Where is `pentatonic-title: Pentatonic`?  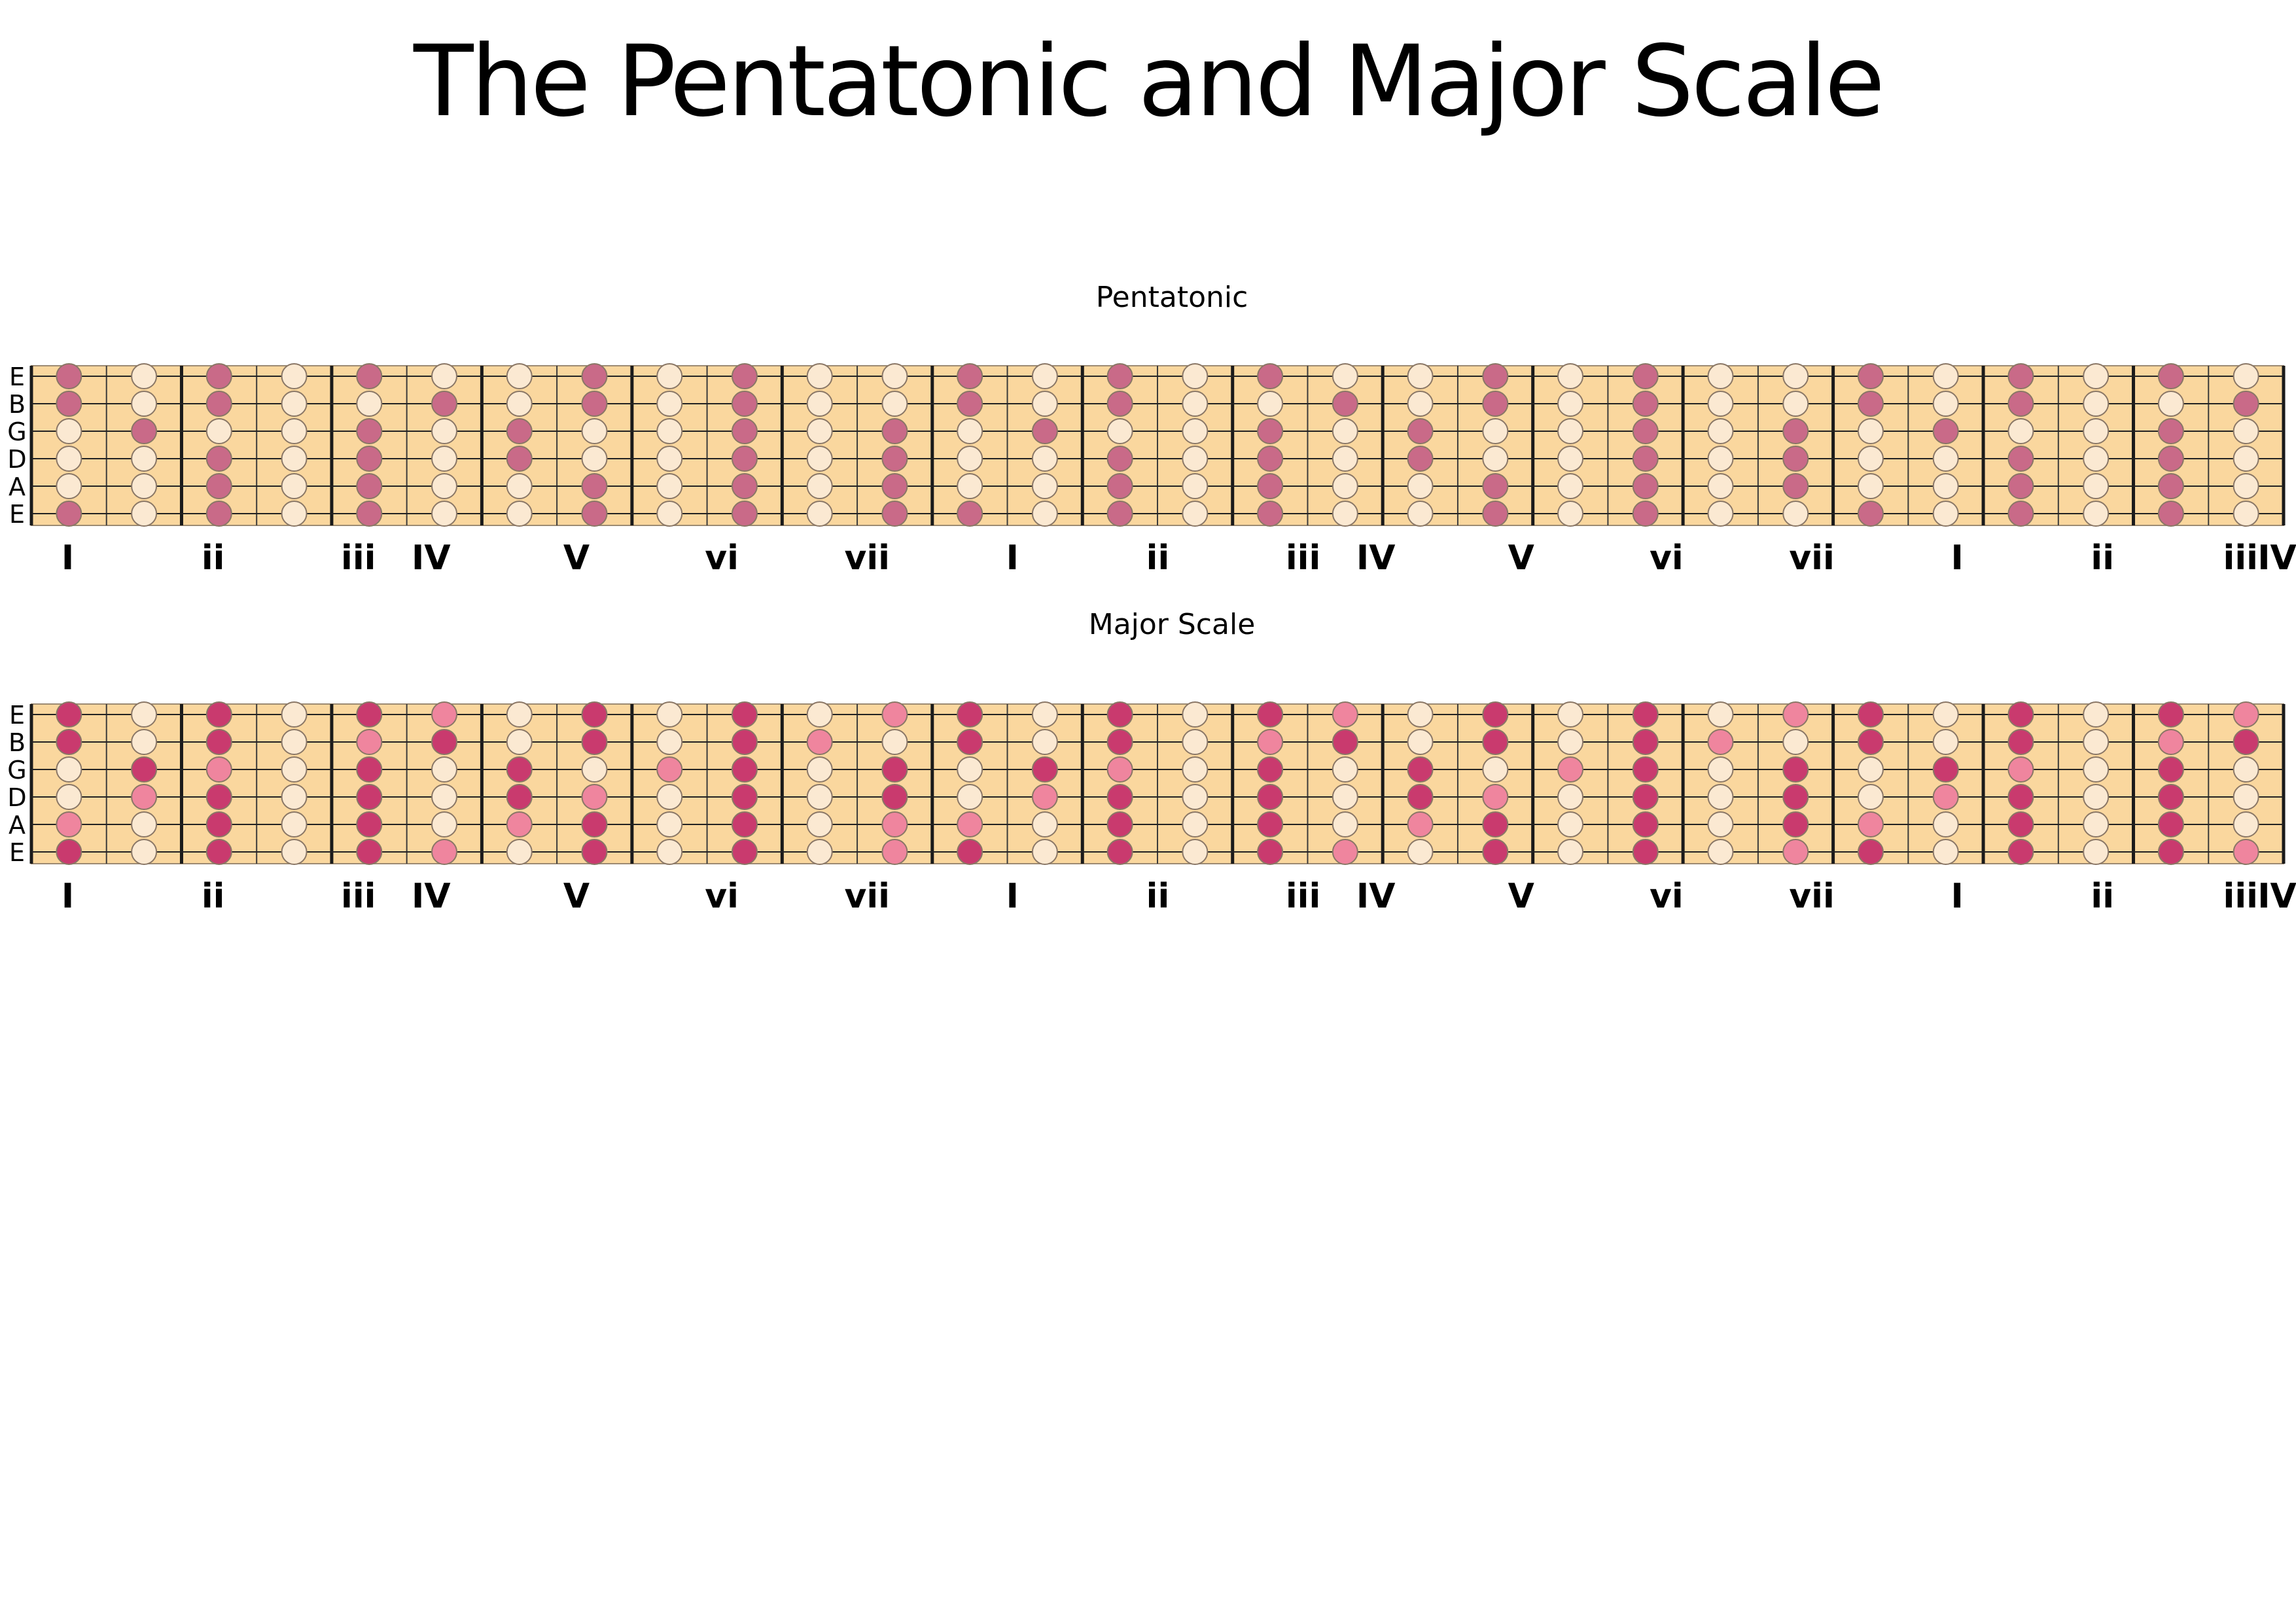 pentatonic-title: Pentatonic is located at coordinates (1171, 297).